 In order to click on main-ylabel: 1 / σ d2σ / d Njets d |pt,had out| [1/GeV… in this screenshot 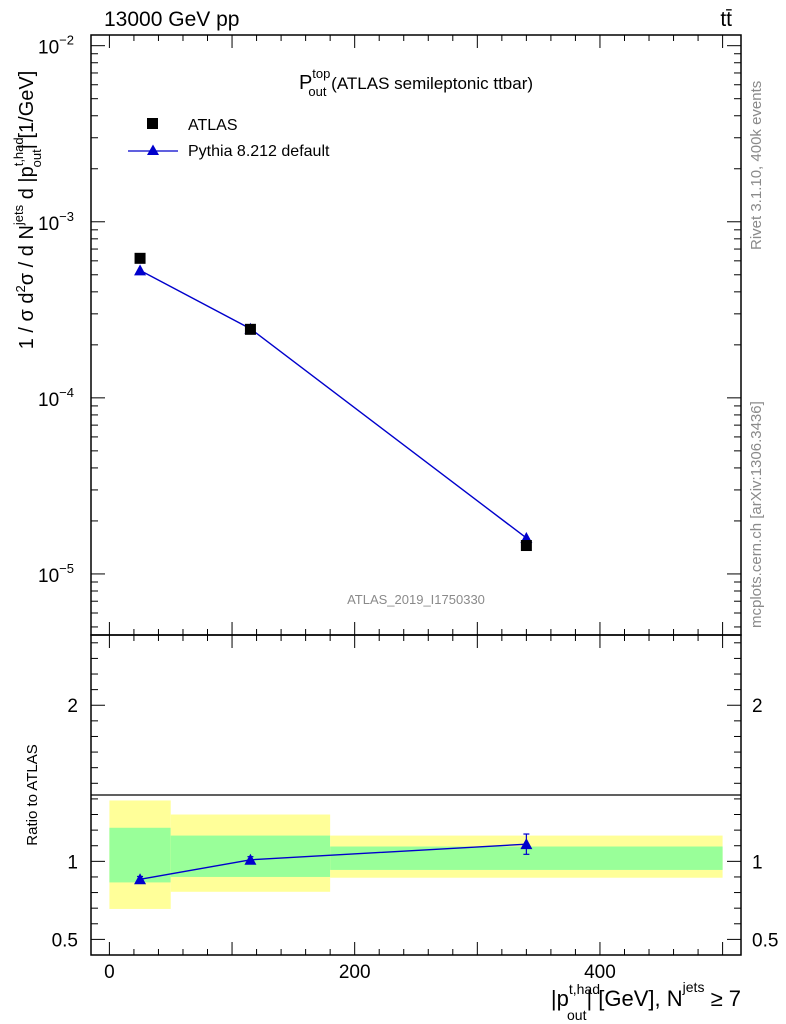, I will do `click(27, 210)`.